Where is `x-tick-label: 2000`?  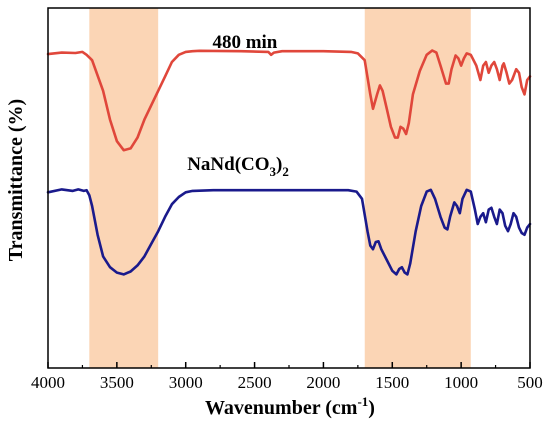
x-tick-label: 2000 is located at coordinates (323, 382).